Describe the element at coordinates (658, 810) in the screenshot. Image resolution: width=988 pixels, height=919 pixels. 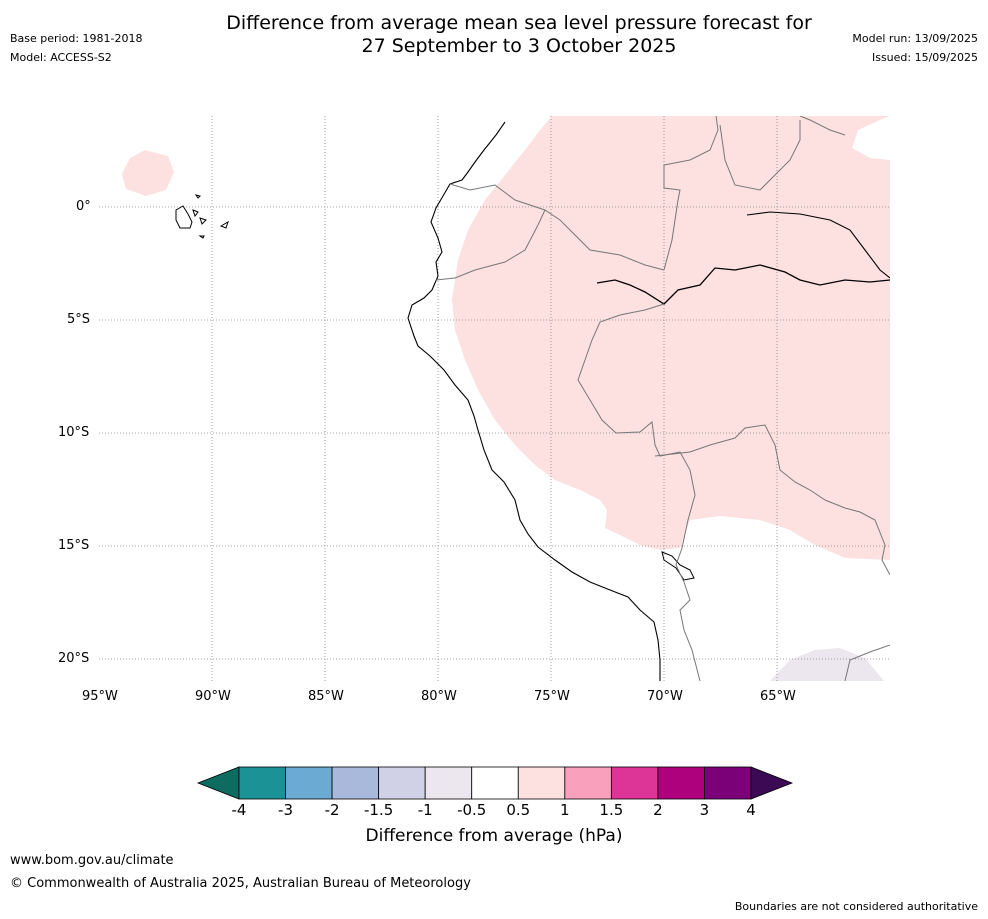
I see `colorbar-tick-label: 2` at that location.